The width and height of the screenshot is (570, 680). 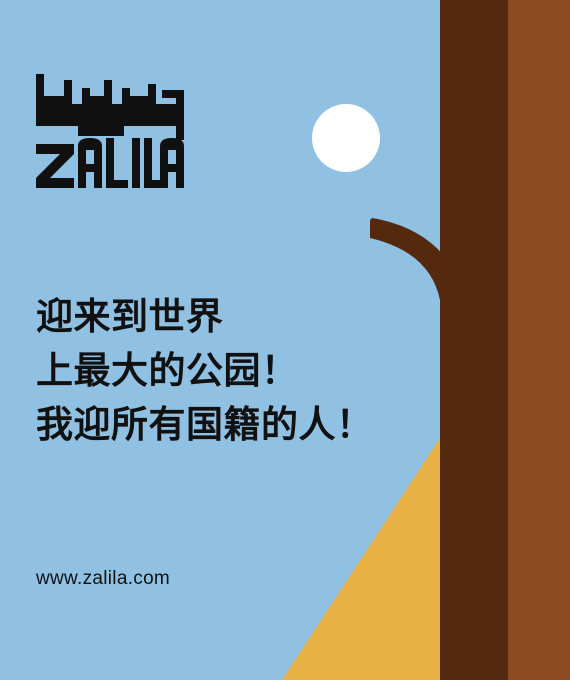 I want to click on zalila-logo, so click(x=110, y=131).